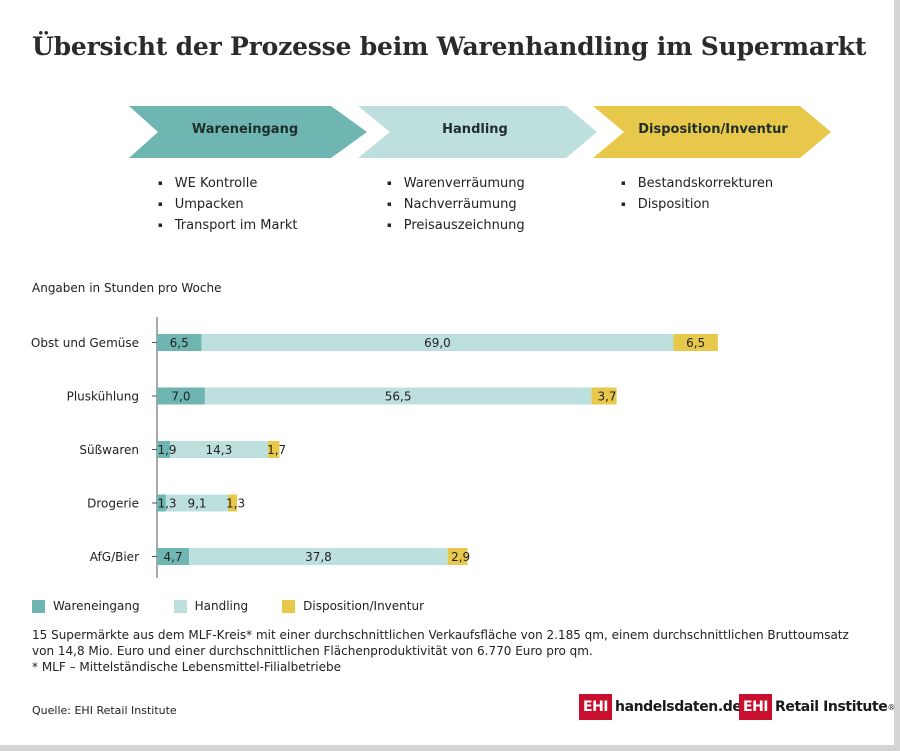 Image resolution: width=900 pixels, height=751 pixels. What do you see at coordinates (697, 205) in the screenshot?
I see `list-item: Disposition` at bounding box center [697, 205].